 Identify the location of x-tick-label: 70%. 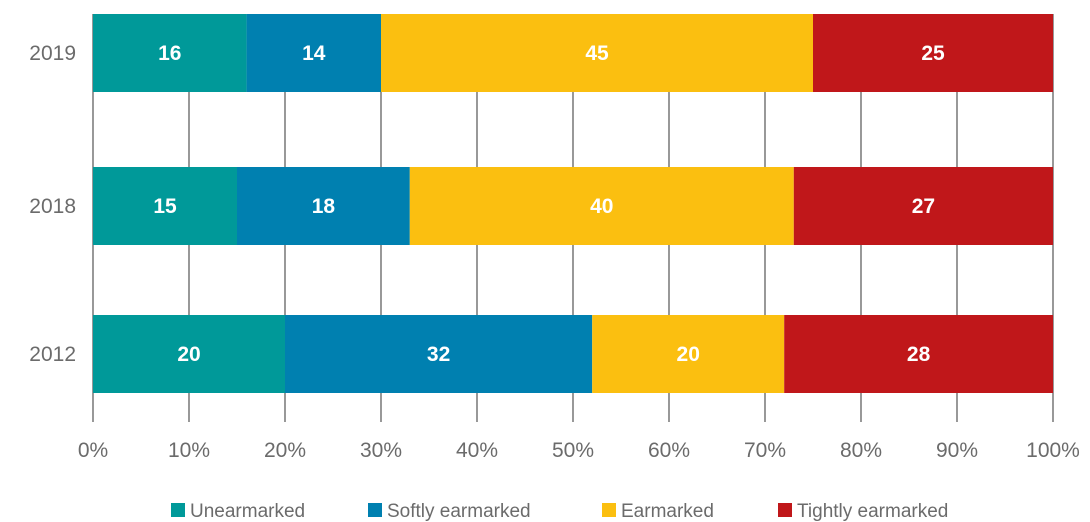
(765, 450).